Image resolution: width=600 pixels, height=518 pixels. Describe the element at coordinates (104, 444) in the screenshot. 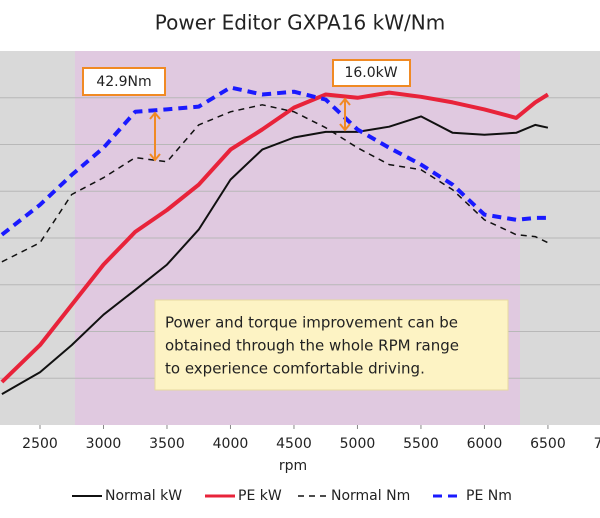

I see `x-tick-label: 3000` at that location.